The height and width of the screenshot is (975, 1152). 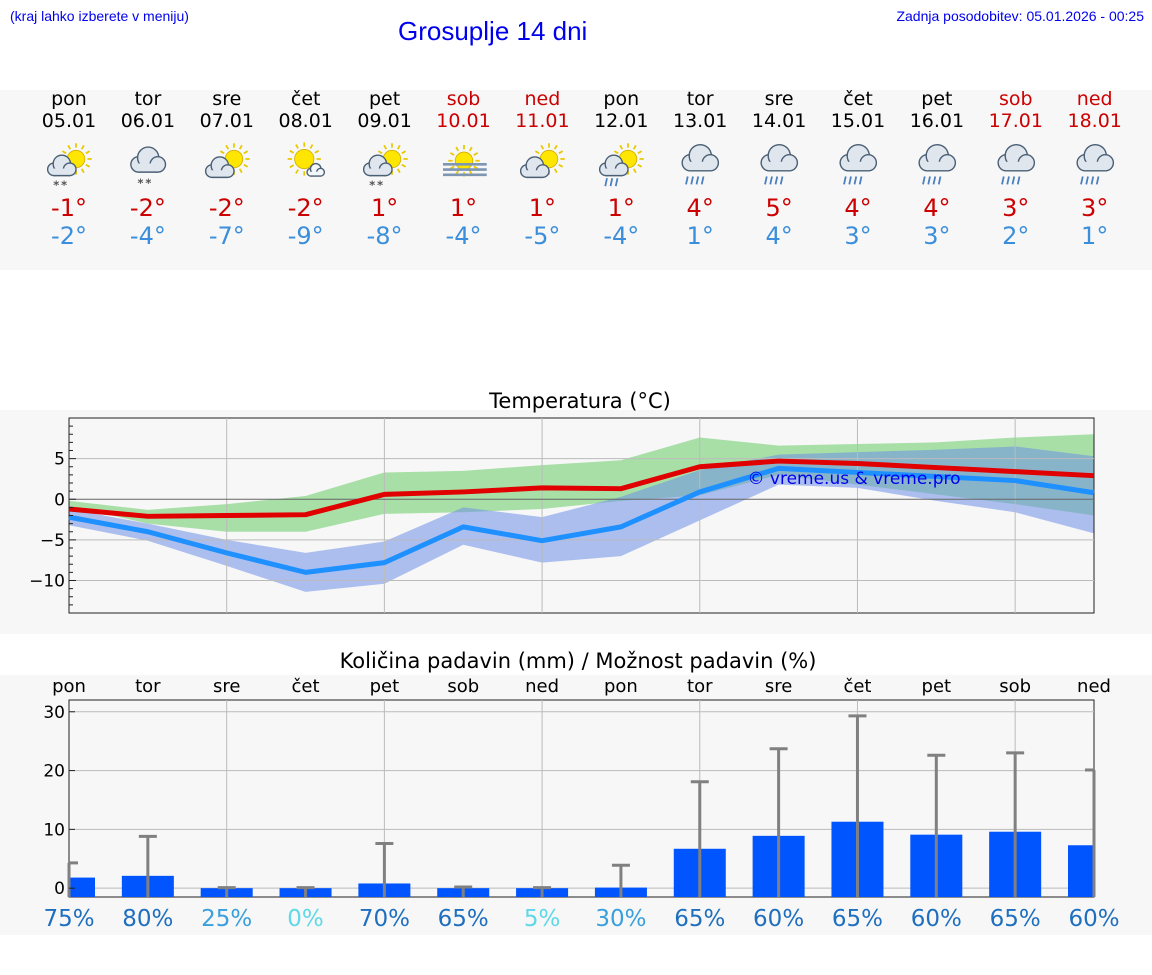 I want to click on y-tick-label: 30, so click(x=54, y=713).